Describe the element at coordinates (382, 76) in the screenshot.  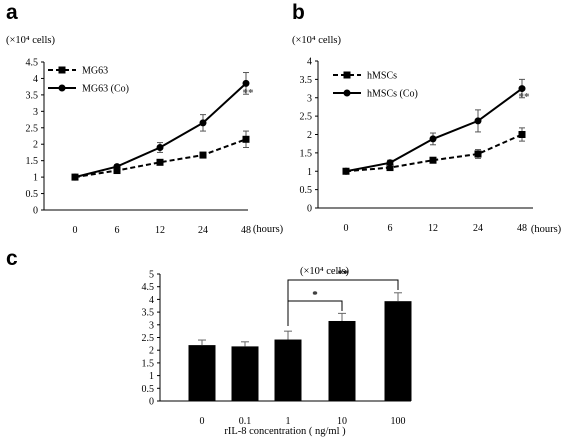
I see `legend-label: hMSCs` at that location.